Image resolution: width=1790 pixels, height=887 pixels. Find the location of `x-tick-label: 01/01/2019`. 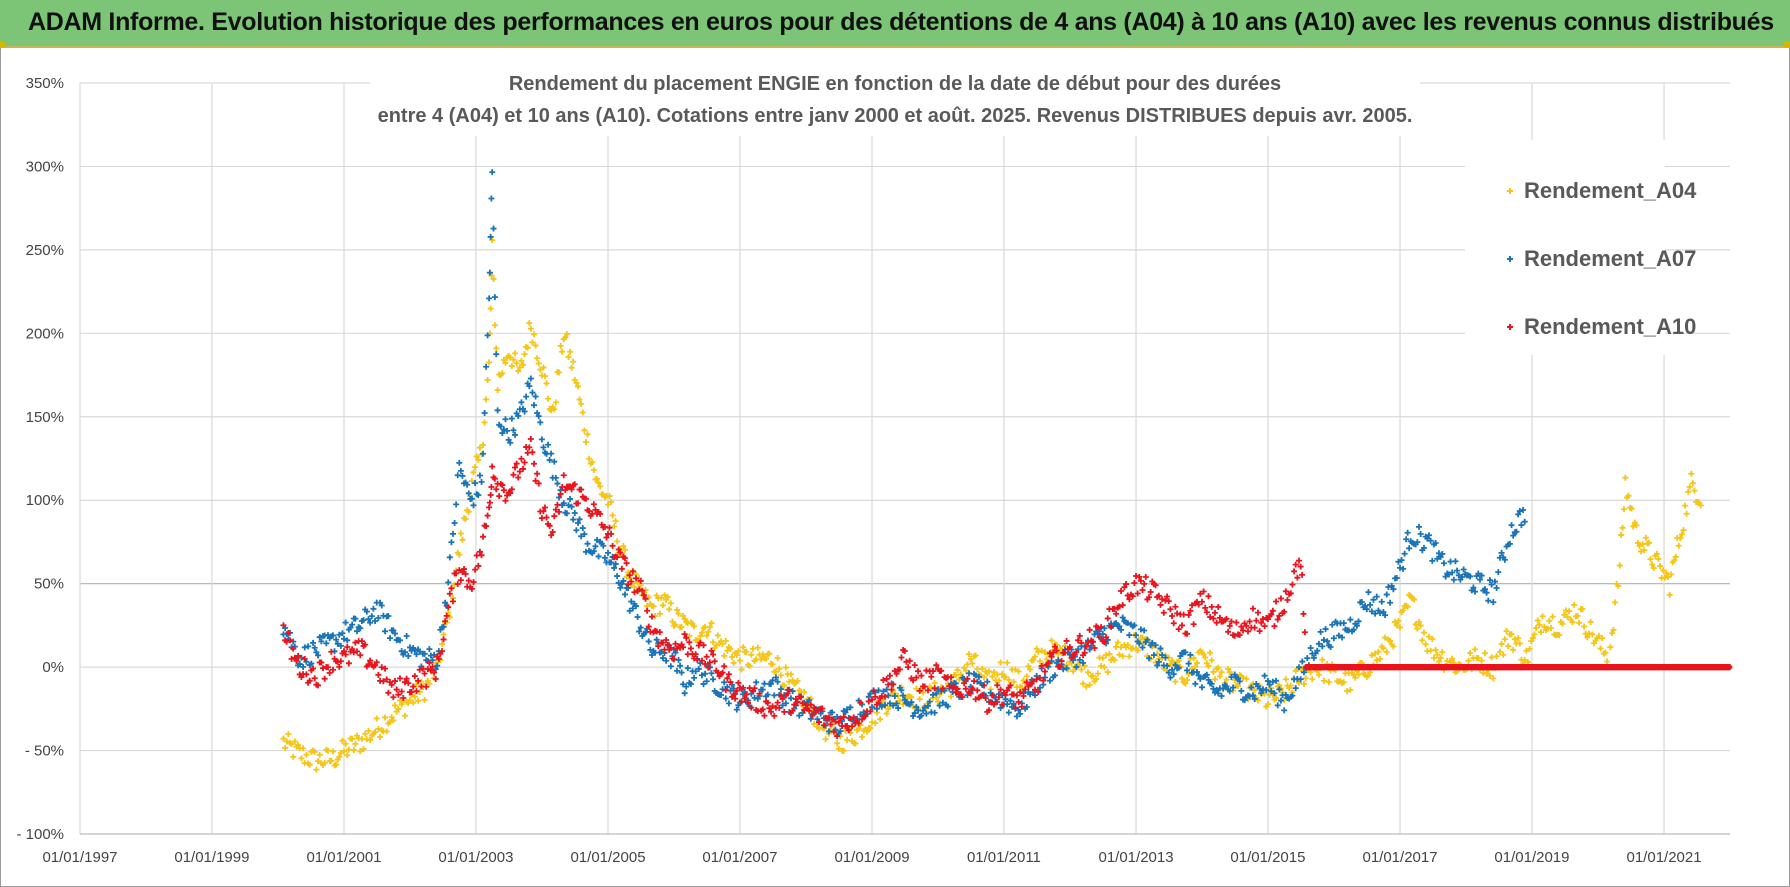

x-tick-label: 01/01/2019 is located at coordinates (1531, 857).